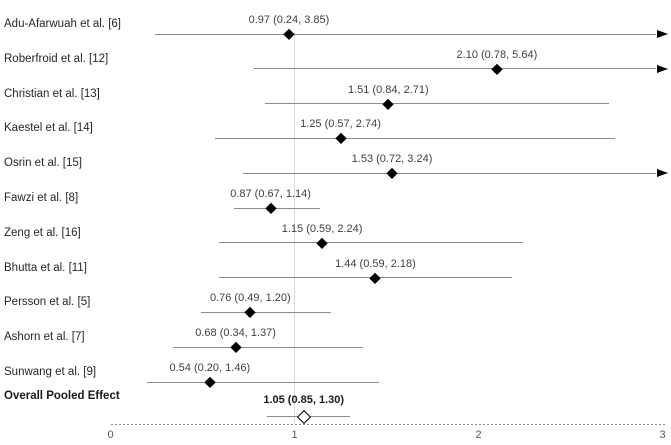 The height and width of the screenshot is (445, 671). What do you see at coordinates (62, 395) in the screenshot?
I see `pooled-row-label: Overall Pooled Effect` at bounding box center [62, 395].